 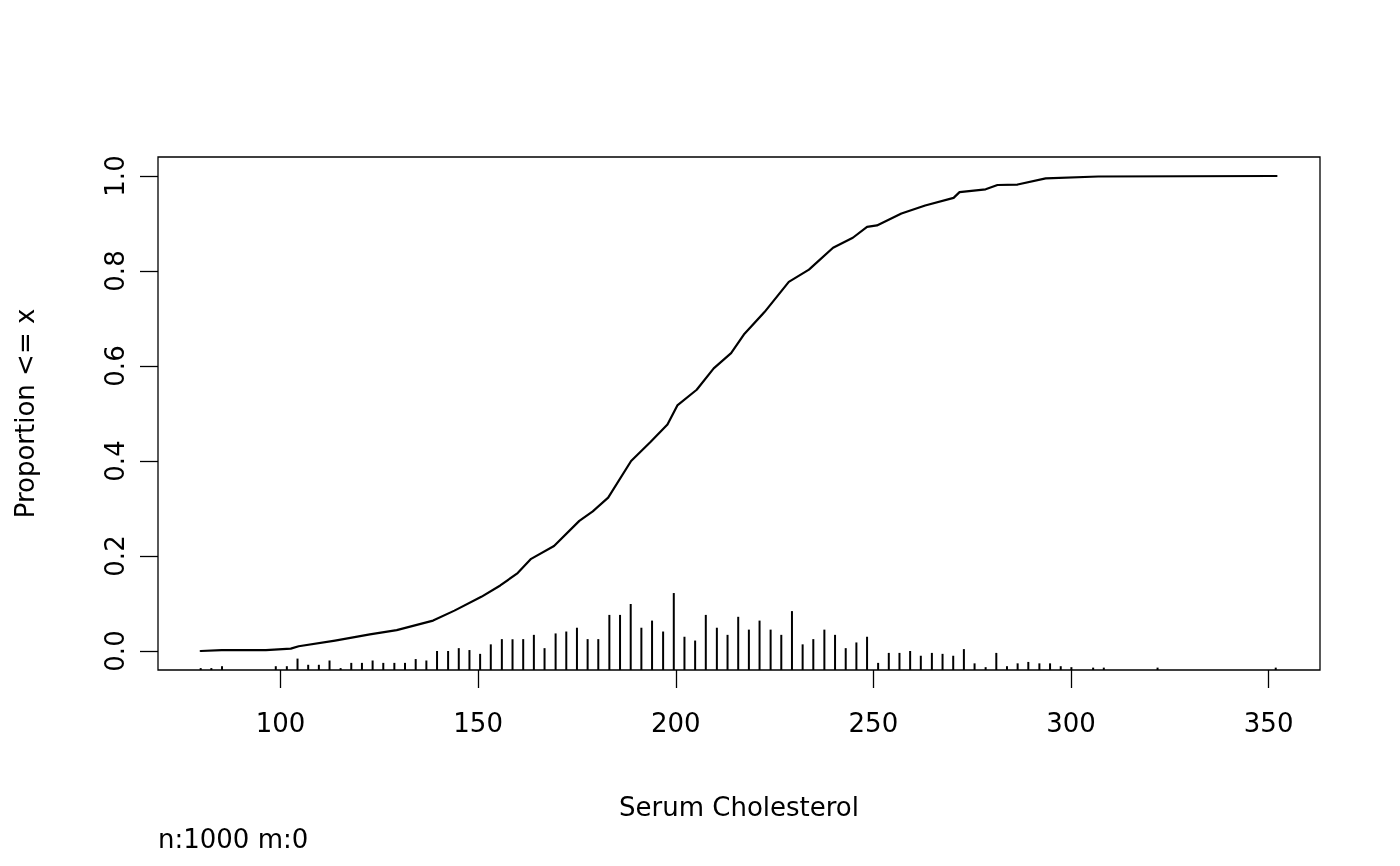 What do you see at coordinates (675, 723) in the screenshot?
I see `x-tick-label: 200` at bounding box center [675, 723].